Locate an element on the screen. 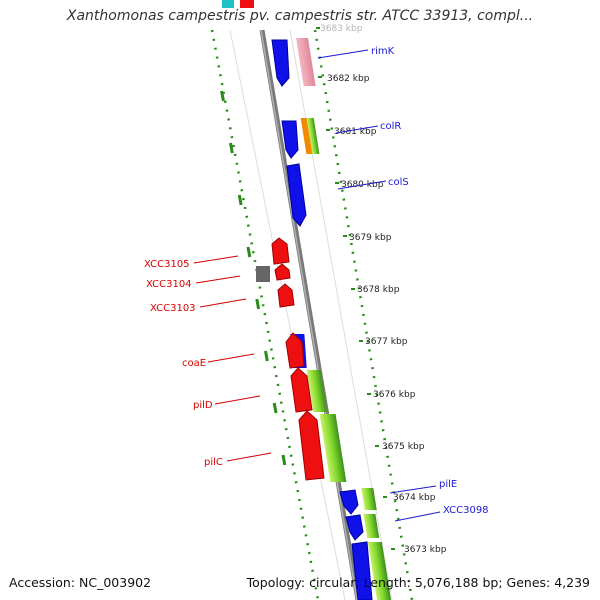 The width and height of the screenshot is (600, 600). tick-label: 3678 kbp is located at coordinates (378, 290).